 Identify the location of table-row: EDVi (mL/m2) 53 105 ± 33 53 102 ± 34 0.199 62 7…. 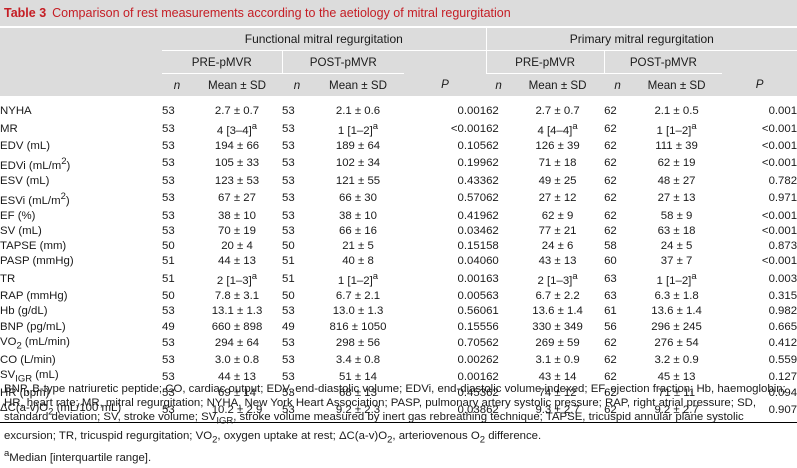
(398, 164).